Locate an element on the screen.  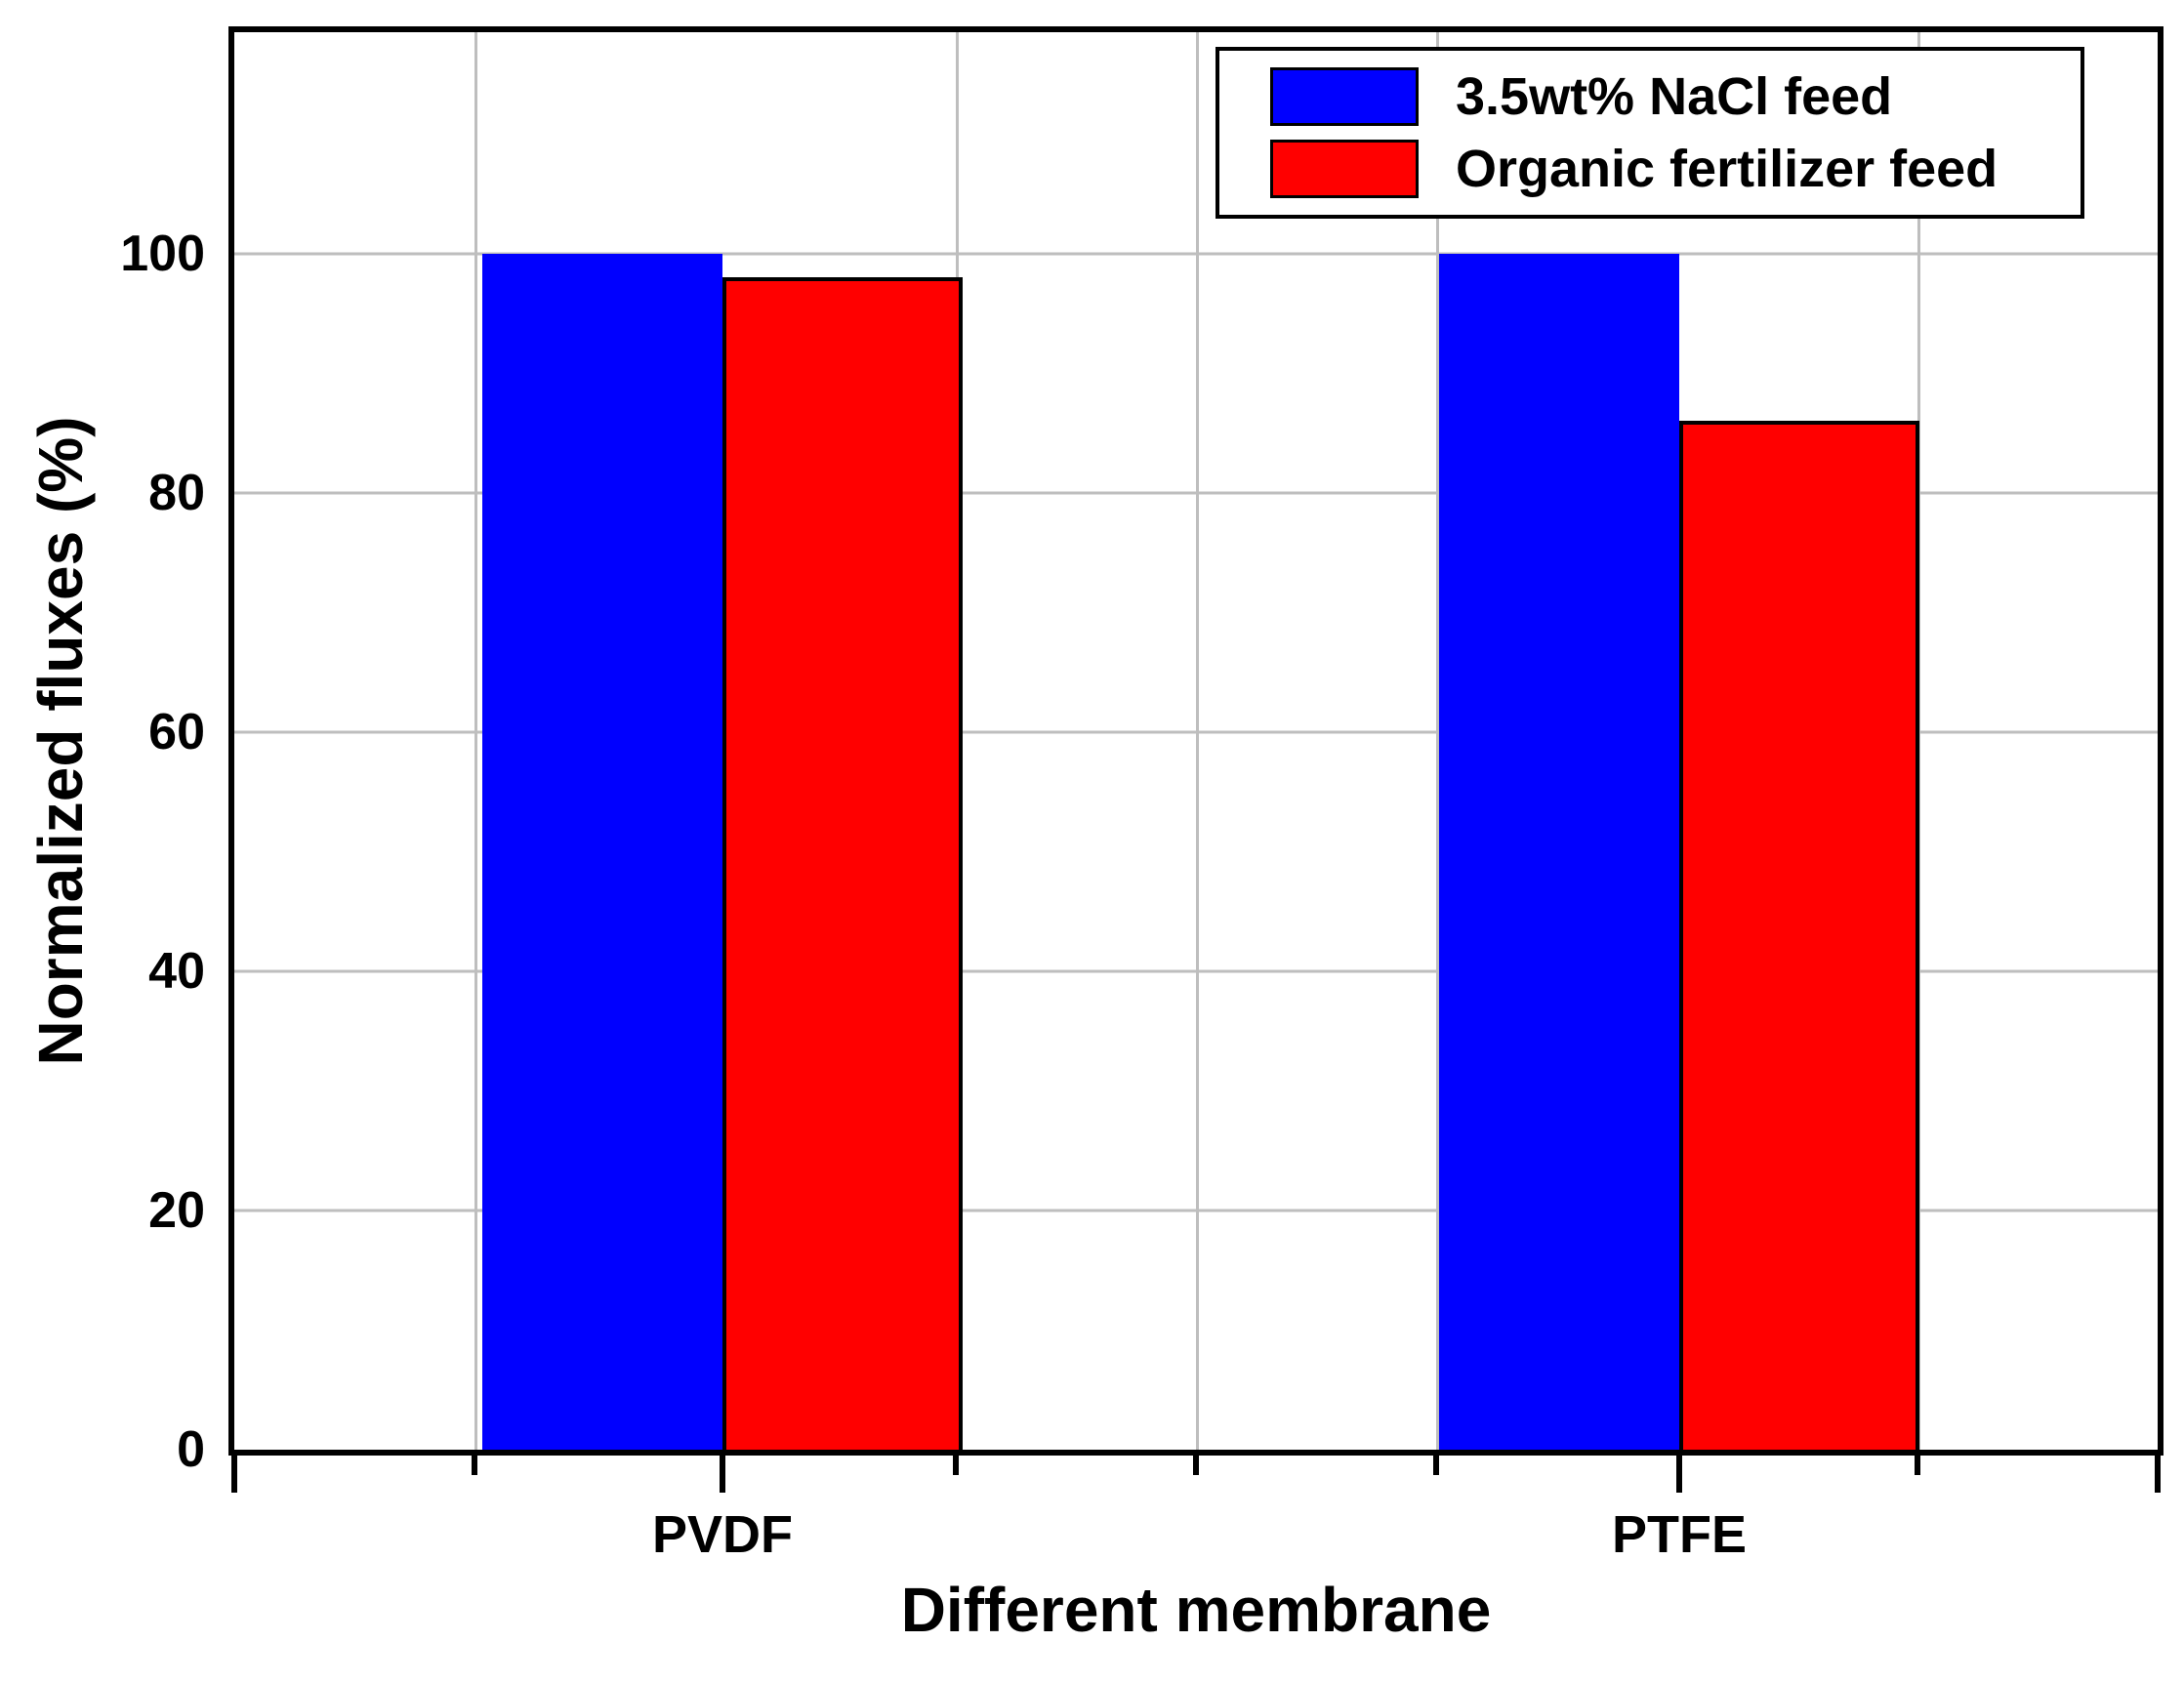
legend-label-nacl-feed: 3.5wt% NaCl feed is located at coordinates (1674, 97).